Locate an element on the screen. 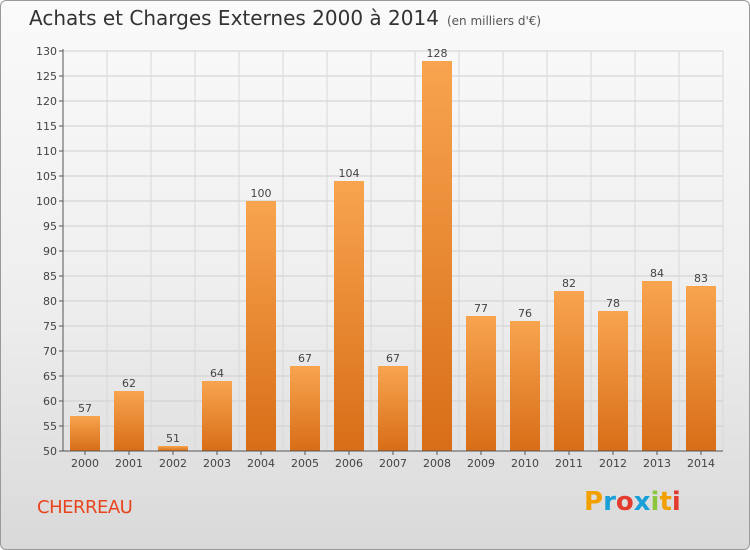 The image size is (750, 550). x-tick-label: 2005 is located at coordinates (305, 463).